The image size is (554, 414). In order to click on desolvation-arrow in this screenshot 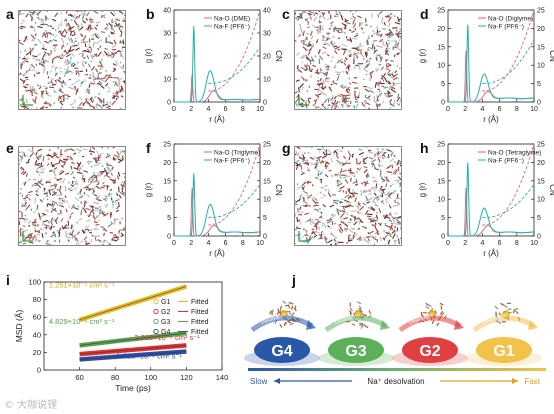, I will do `click(430, 324)`.